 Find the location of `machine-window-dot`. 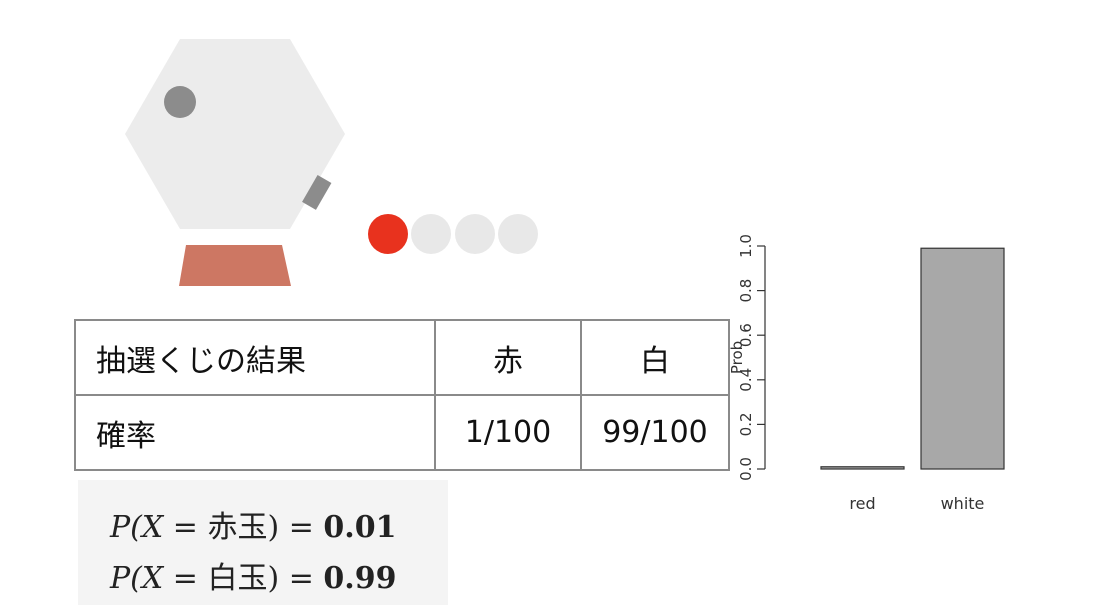

machine-window-dot is located at coordinates (180, 102).